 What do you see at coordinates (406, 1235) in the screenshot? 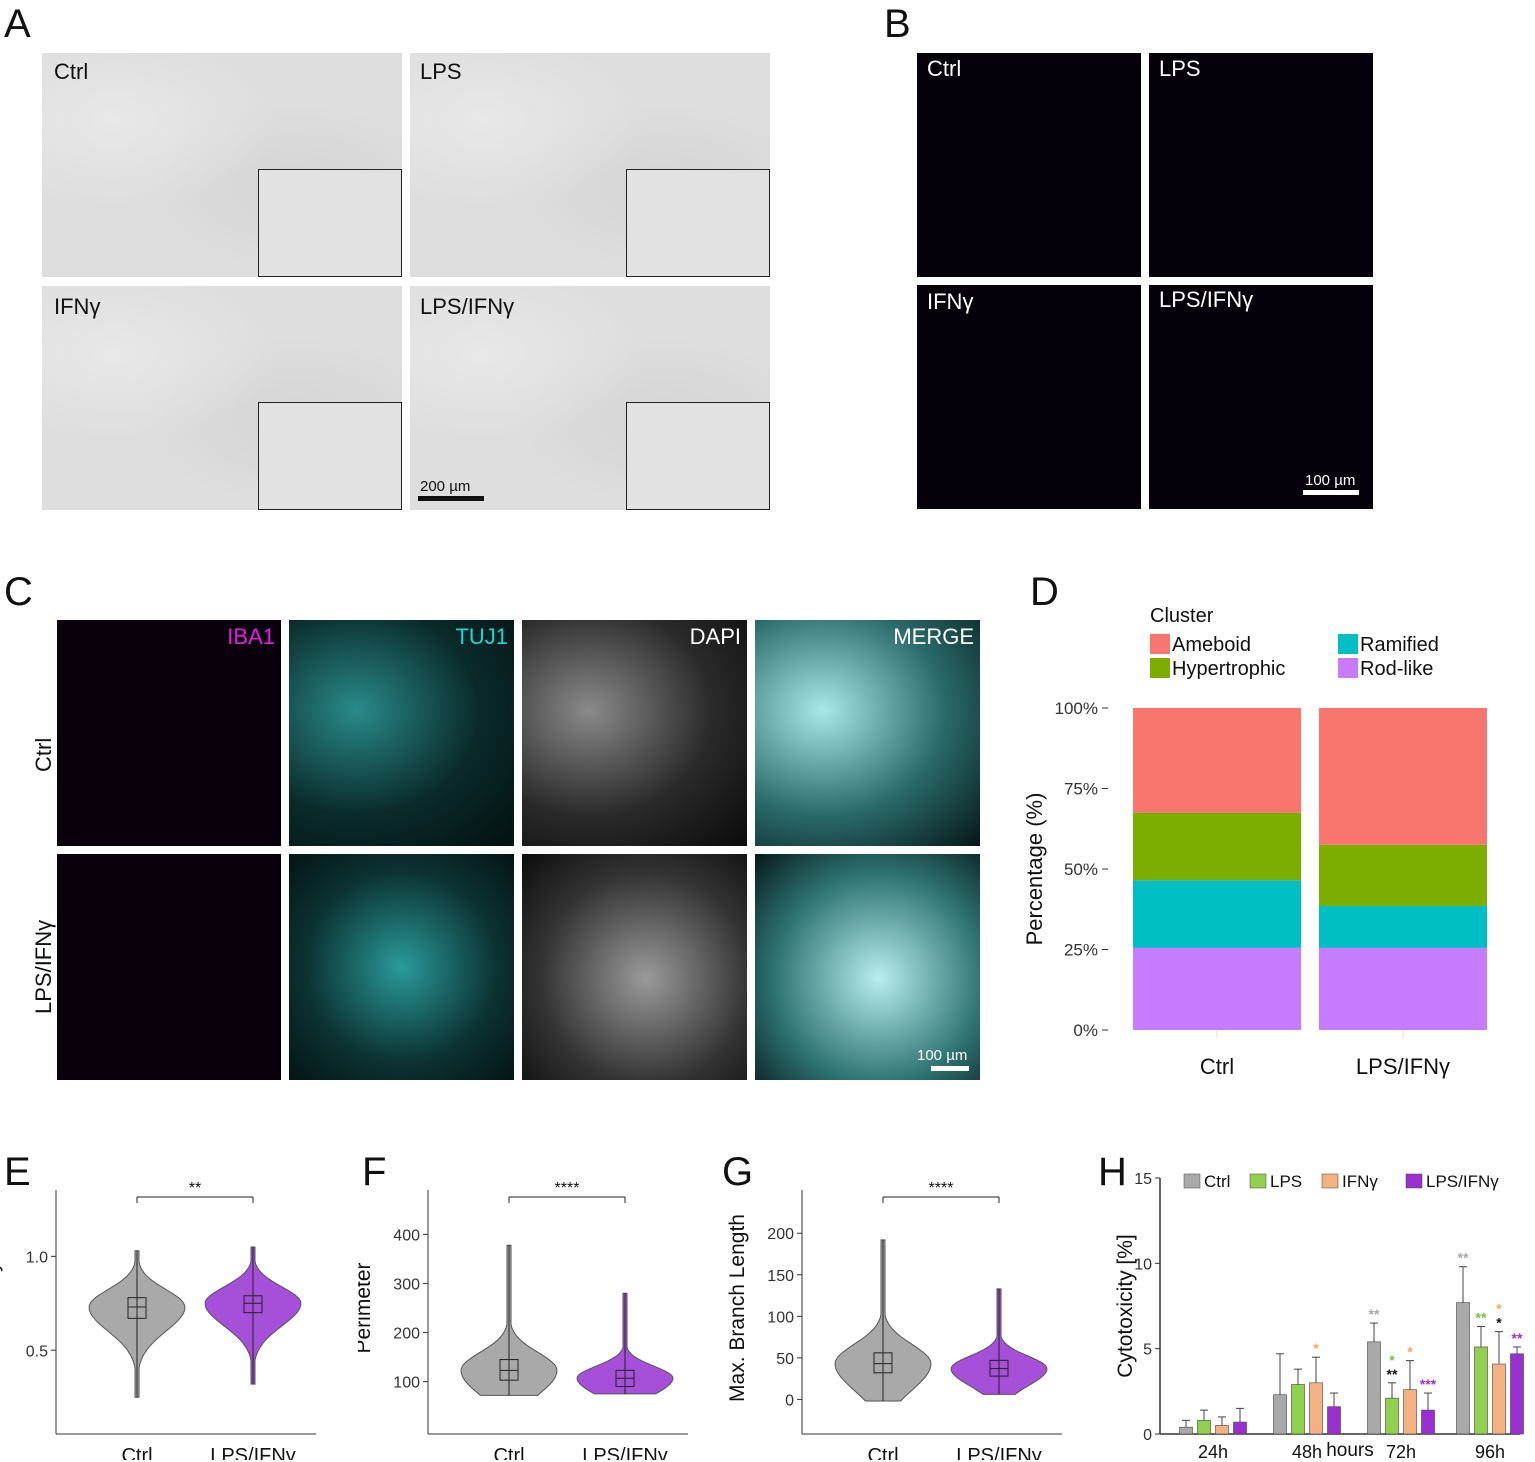
I see `y-tick-label: 400` at bounding box center [406, 1235].